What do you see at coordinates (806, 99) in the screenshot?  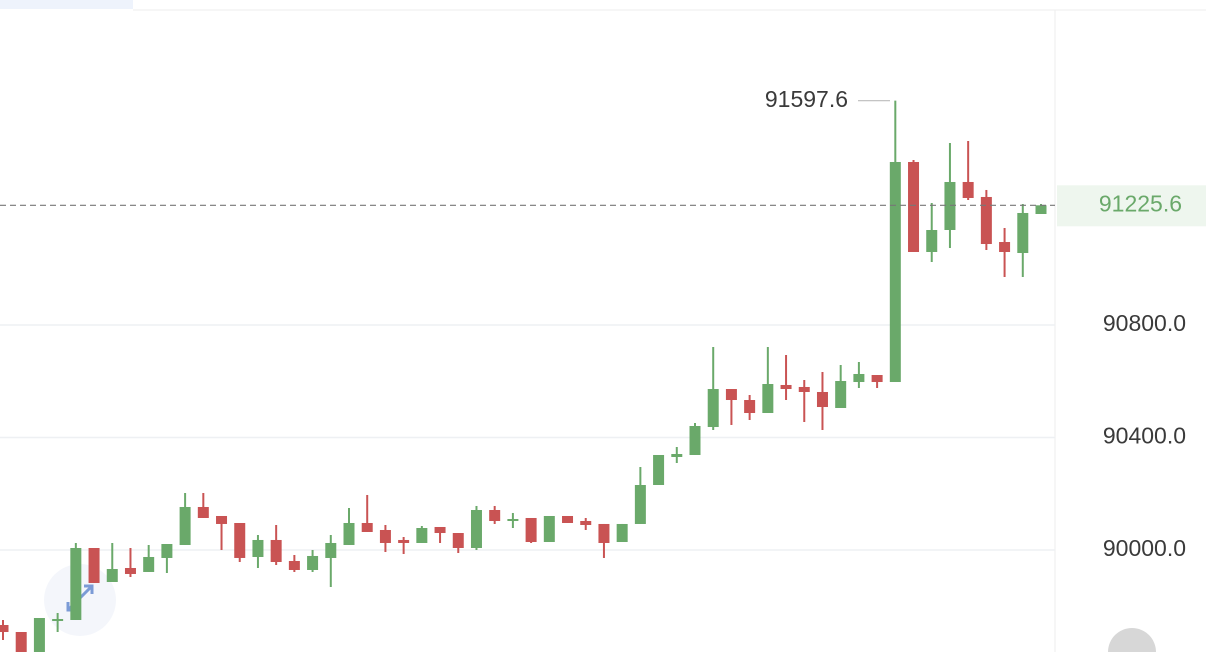 I see `high-annotation: 91597.6` at bounding box center [806, 99].